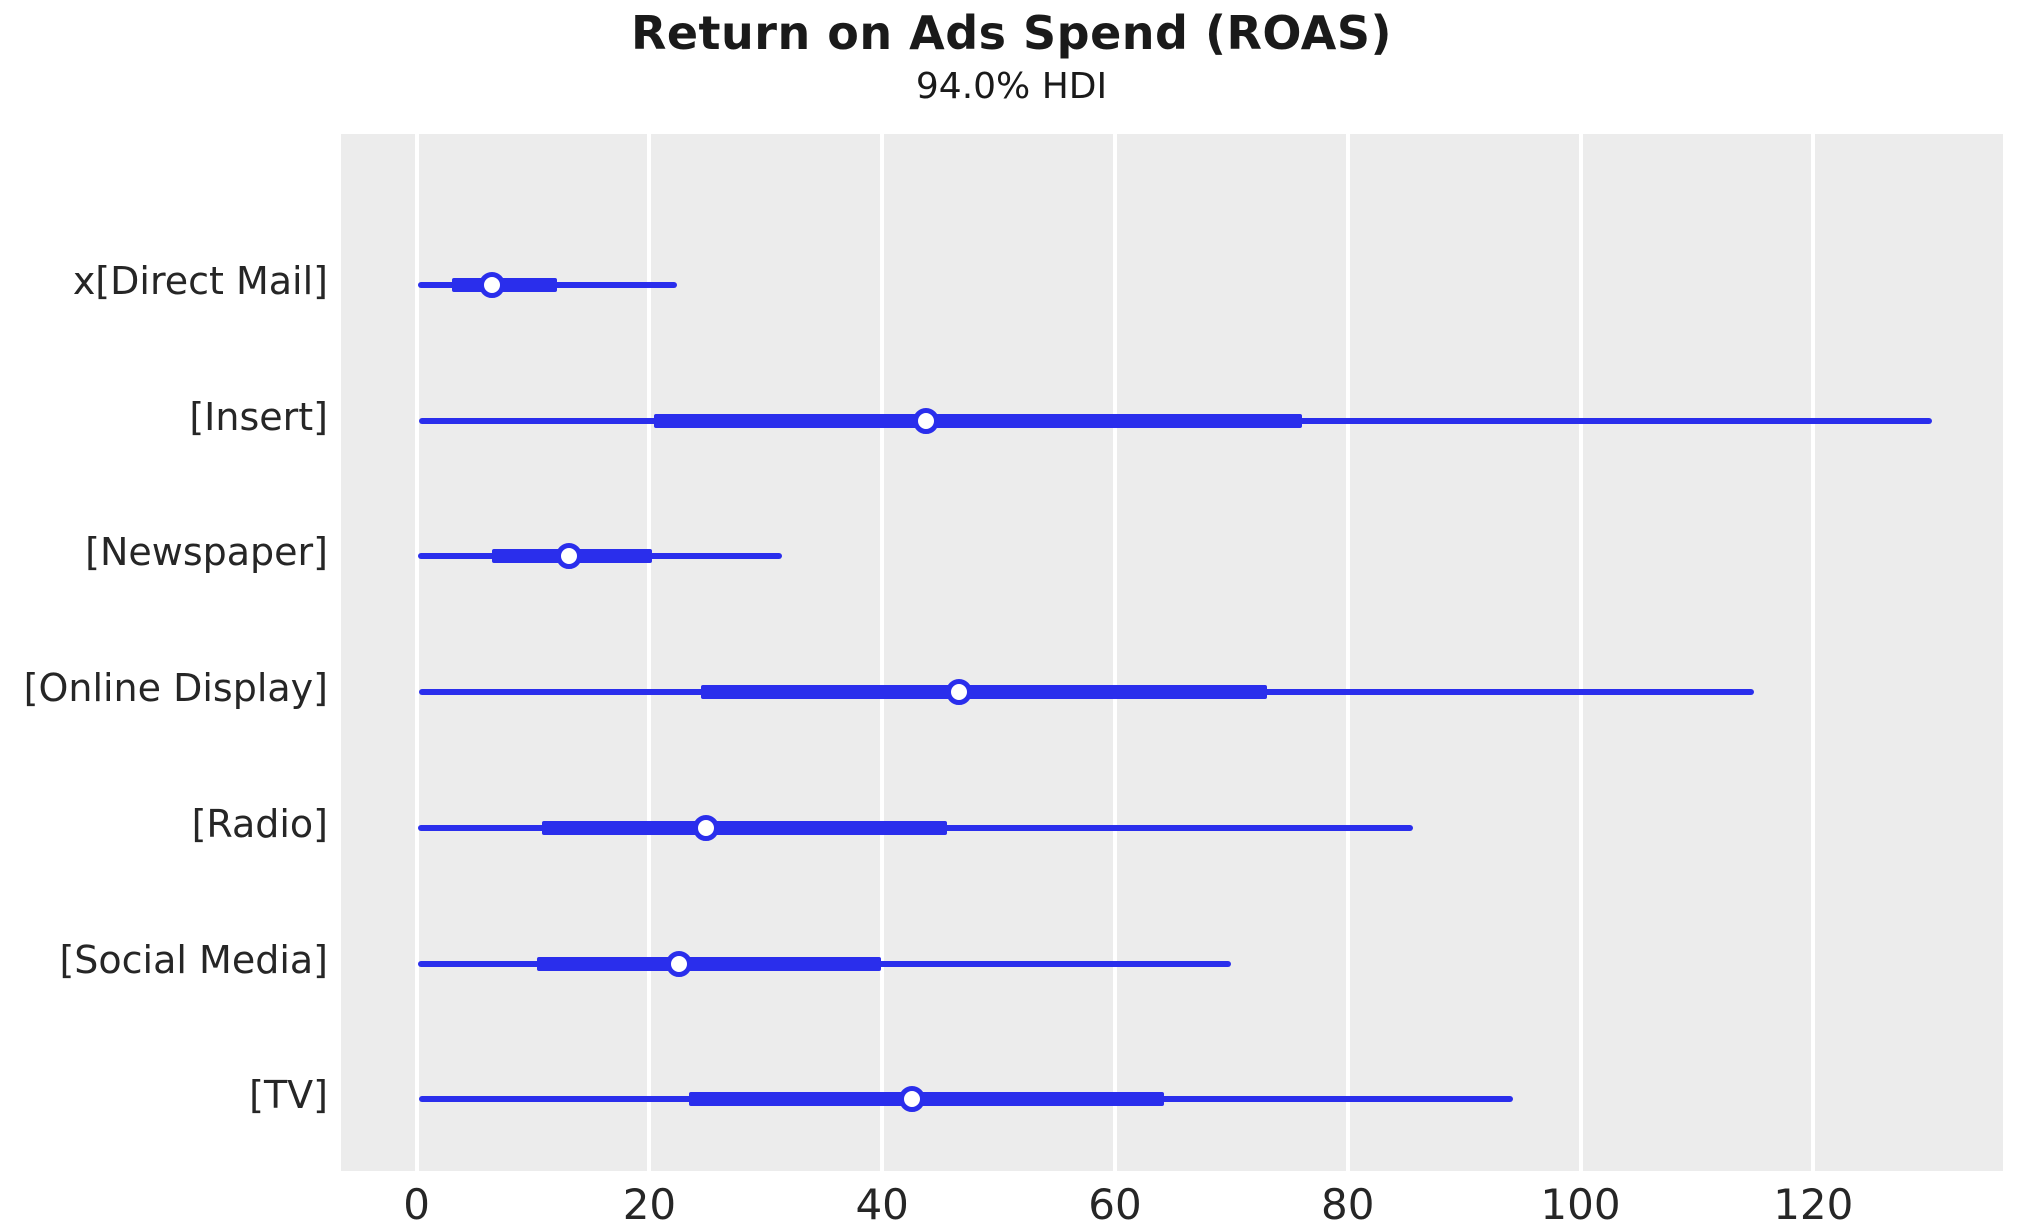 The height and width of the screenshot is (1223, 2023). Describe the element at coordinates (200, 280) in the screenshot. I see `row-label: x[Direct Mail]` at that location.